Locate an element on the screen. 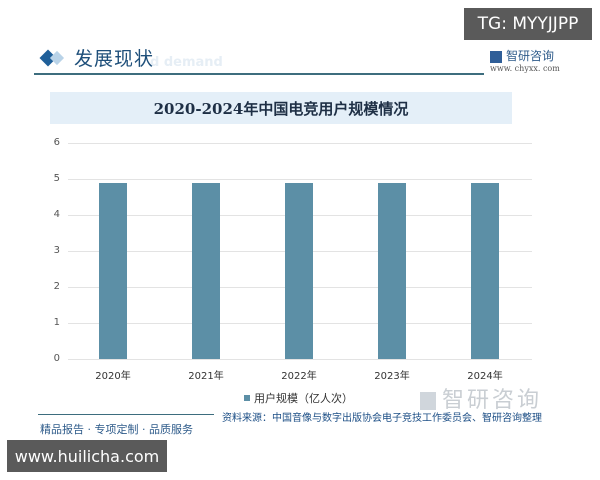 The width and height of the screenshot is (600, 480). chart-title: 2020-2024年中国电竞用户规模情况 is located at coordinates (281, 108).